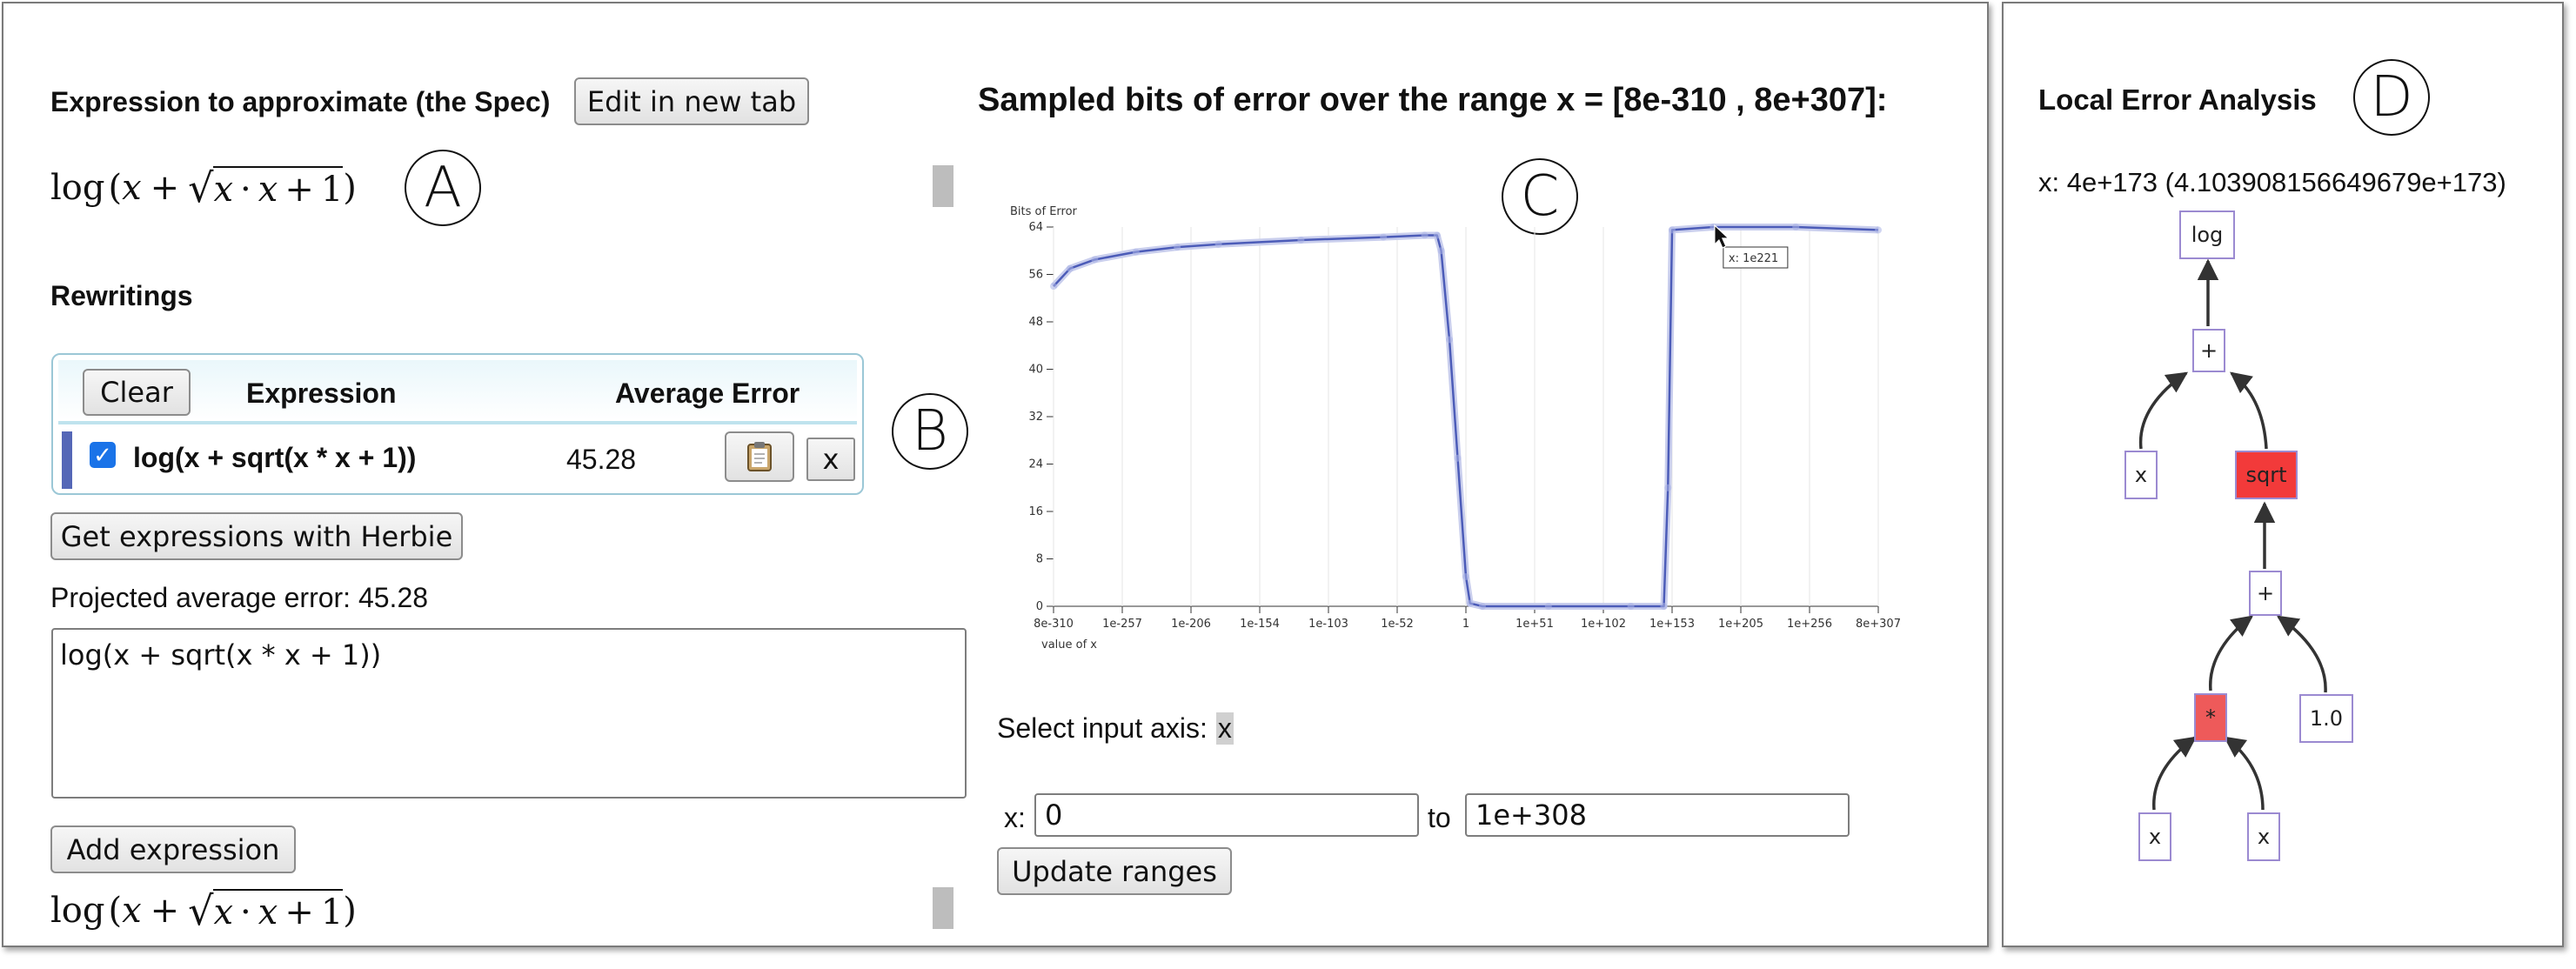 This screenshot has height=969, width=2576. What do you see at coordinates (2266, 475) in the screenshot?
I see `tree-node-sqrt: sqrt` at bounding box center [2266, 475].